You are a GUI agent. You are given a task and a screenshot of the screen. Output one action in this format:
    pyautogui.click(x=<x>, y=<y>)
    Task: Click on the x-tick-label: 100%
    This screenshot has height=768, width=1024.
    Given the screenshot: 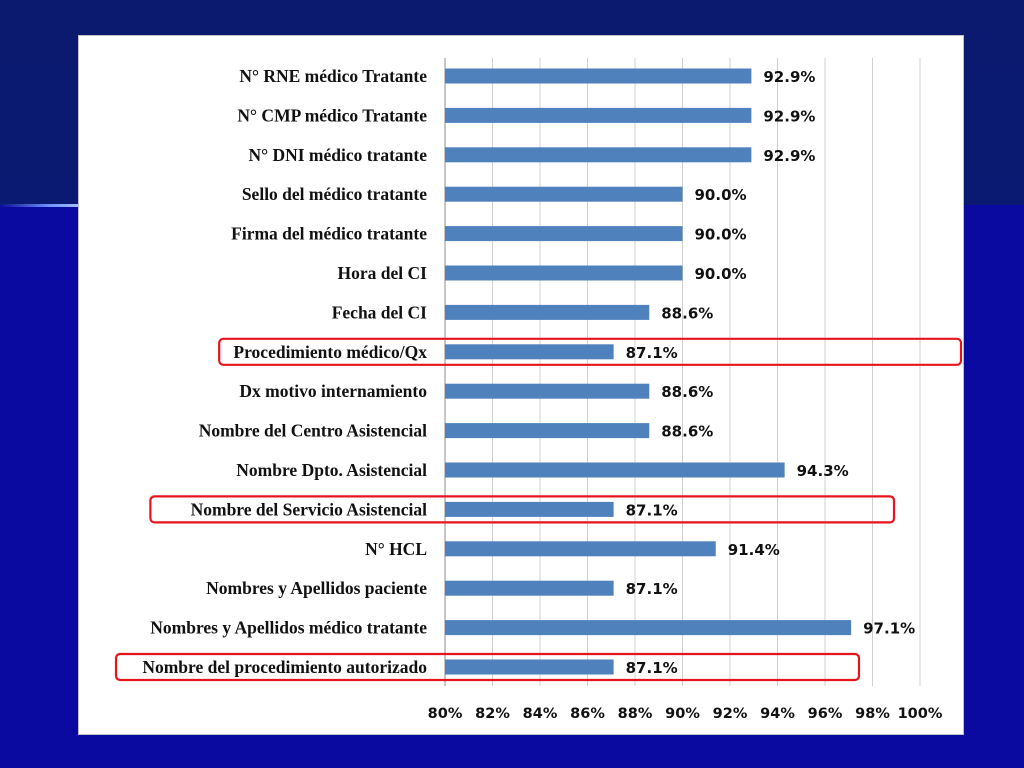 What is the action you would take?
    pyautogui.click(x=920, y=714)
    